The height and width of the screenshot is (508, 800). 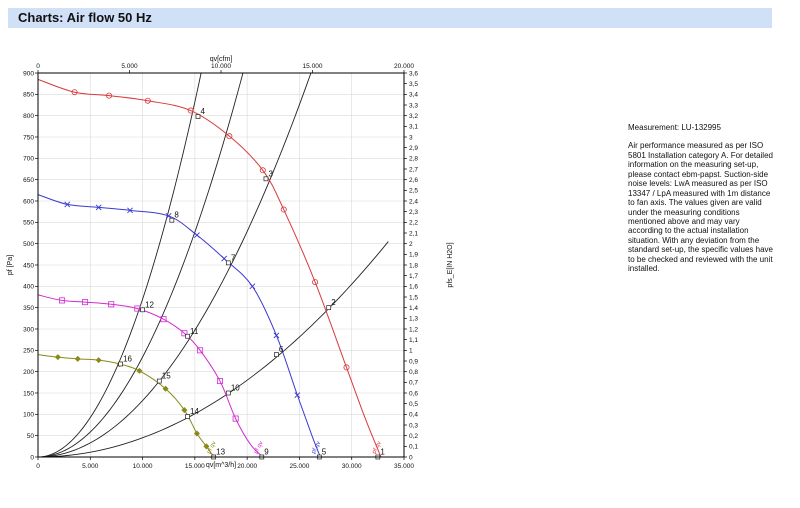 I want to click on series-4: pf qv, so click(x=127, y=406).